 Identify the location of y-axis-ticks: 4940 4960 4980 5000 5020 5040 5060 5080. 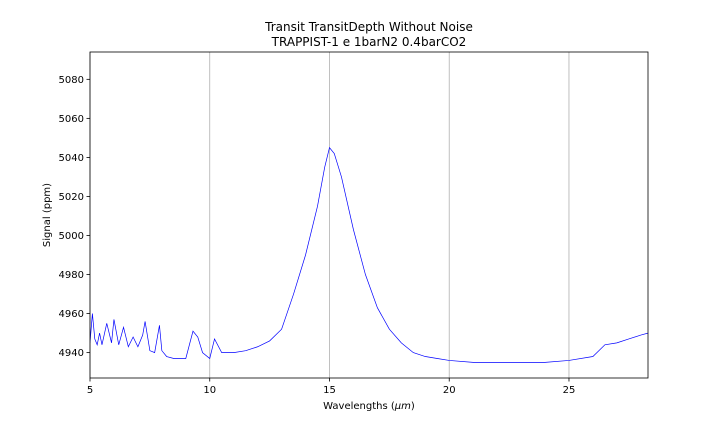
(74, 217).